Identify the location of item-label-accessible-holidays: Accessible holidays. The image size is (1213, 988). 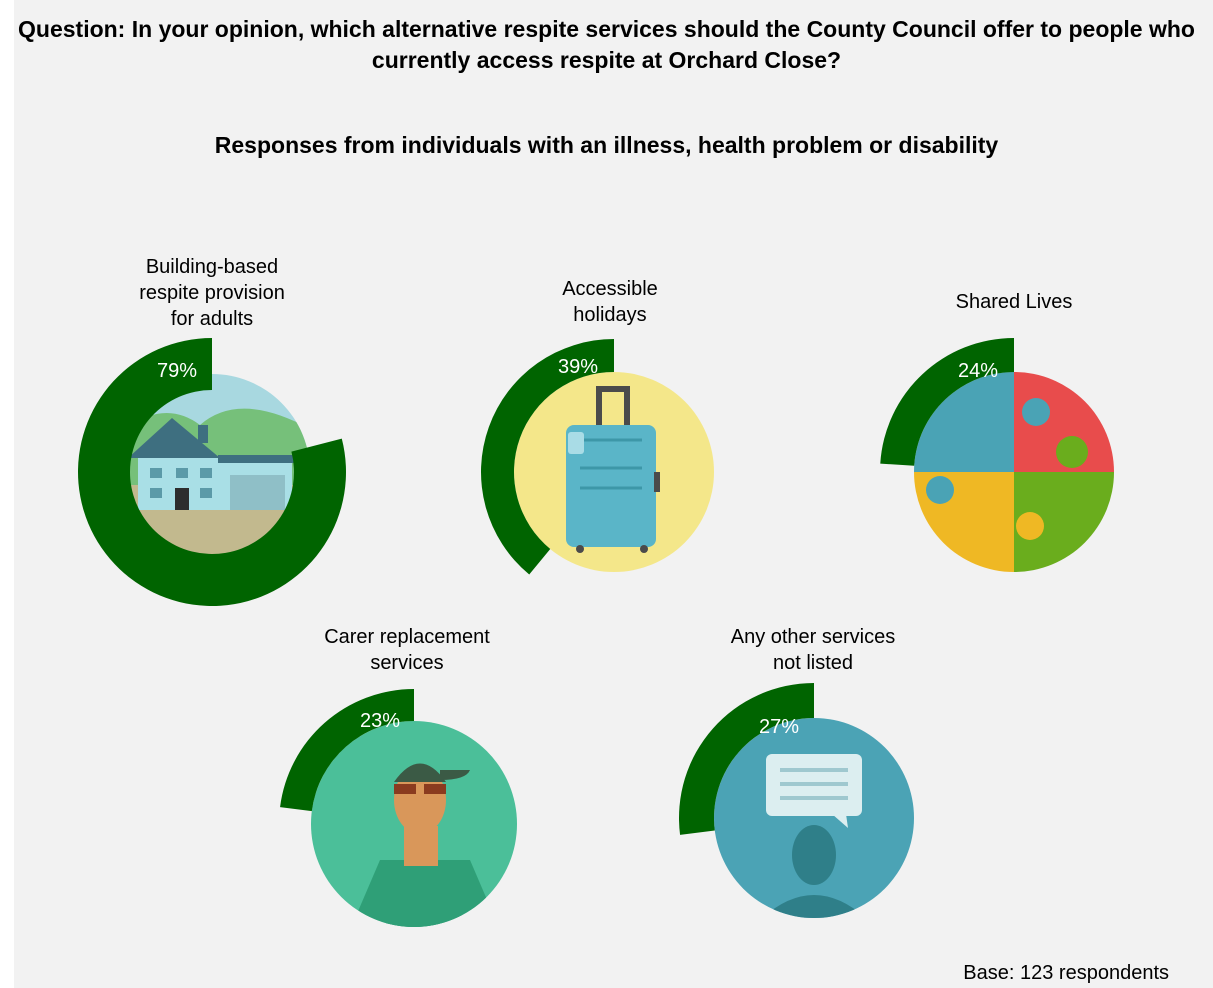
(610, 302).